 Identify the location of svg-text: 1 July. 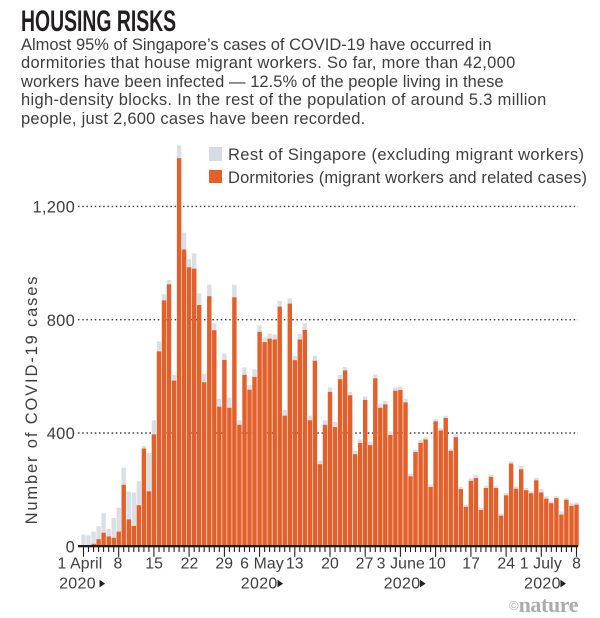
(541, 564).